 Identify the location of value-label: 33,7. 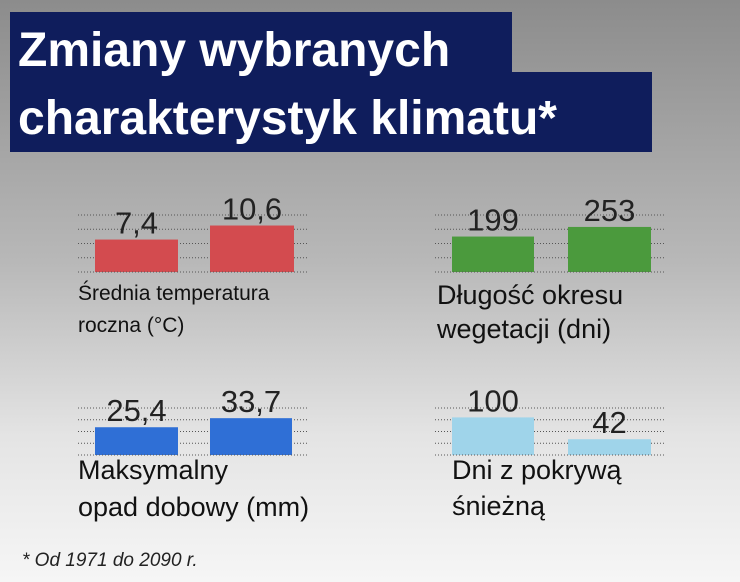
(251, 401).